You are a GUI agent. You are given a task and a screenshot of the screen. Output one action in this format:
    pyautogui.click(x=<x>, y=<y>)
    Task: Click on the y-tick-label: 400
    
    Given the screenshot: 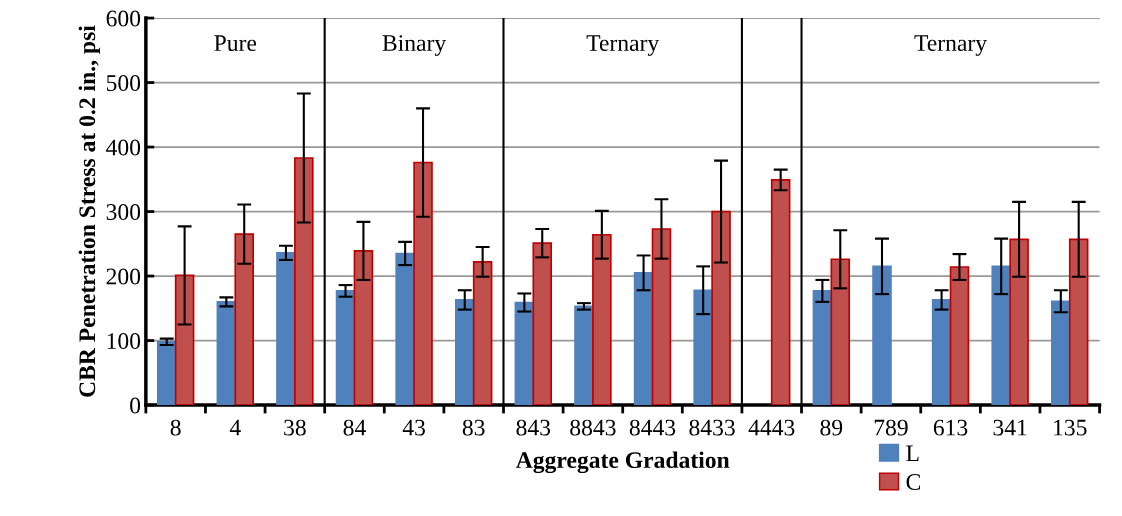 What is the action you would take?
    pyautogui.click(x=123, y=147)
    